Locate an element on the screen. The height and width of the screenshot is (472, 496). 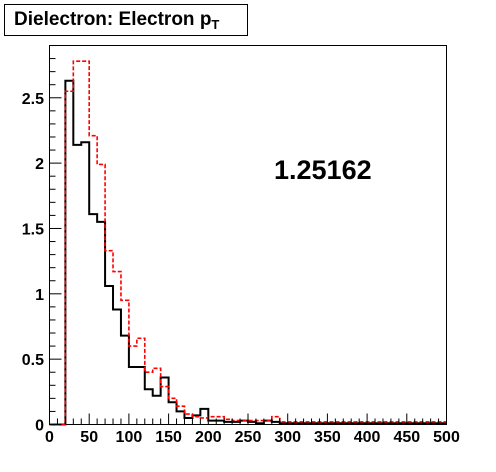
x-tick-label: 500 is located at coordinates (446, 437).